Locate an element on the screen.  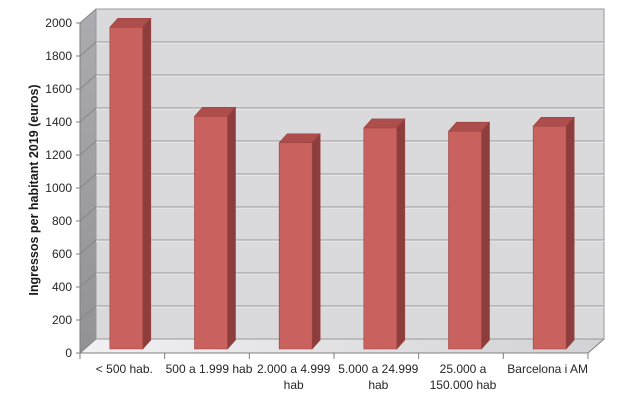
x-category-label: < 500 hab. is located at coordinates (124, 369).